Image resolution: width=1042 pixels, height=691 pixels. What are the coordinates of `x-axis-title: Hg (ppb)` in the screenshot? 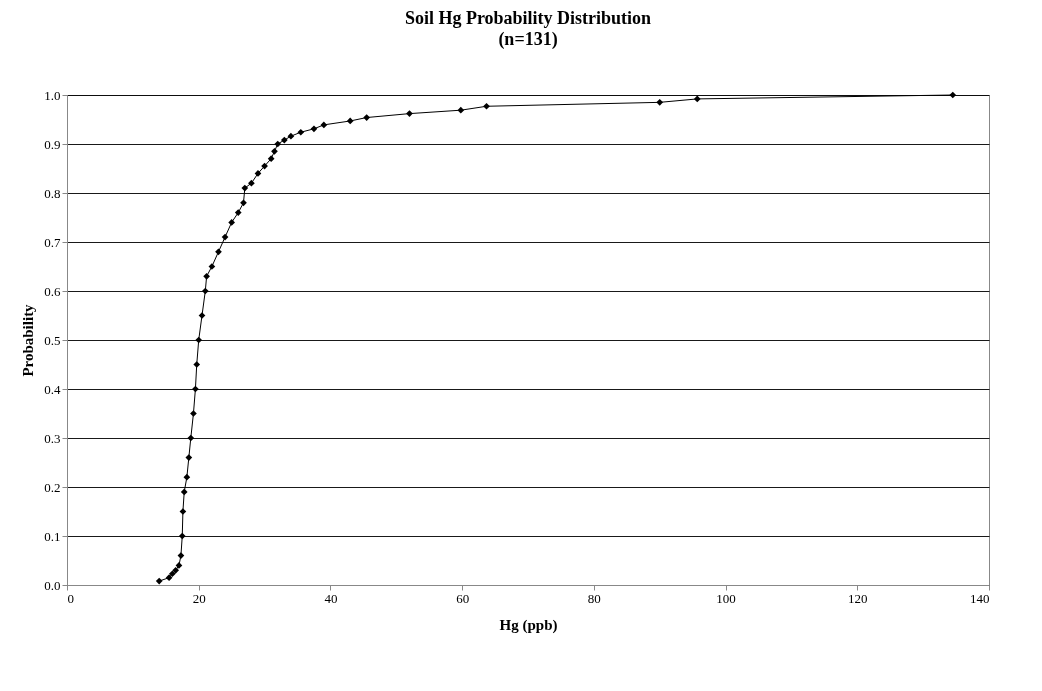 It's located at (528, 625).